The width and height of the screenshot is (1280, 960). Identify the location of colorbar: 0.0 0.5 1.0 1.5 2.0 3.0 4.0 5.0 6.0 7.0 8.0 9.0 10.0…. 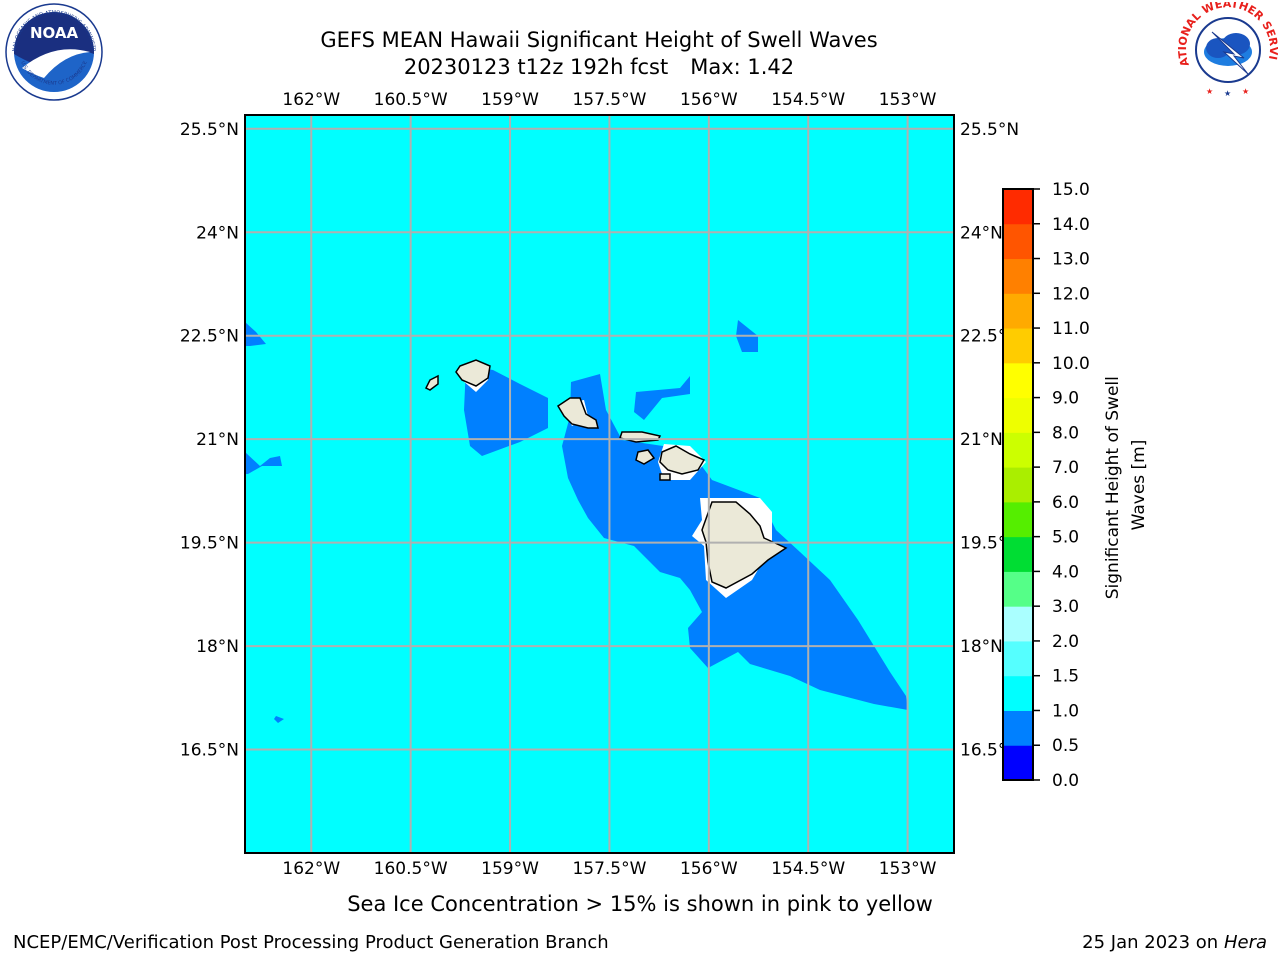
(1075, 485).